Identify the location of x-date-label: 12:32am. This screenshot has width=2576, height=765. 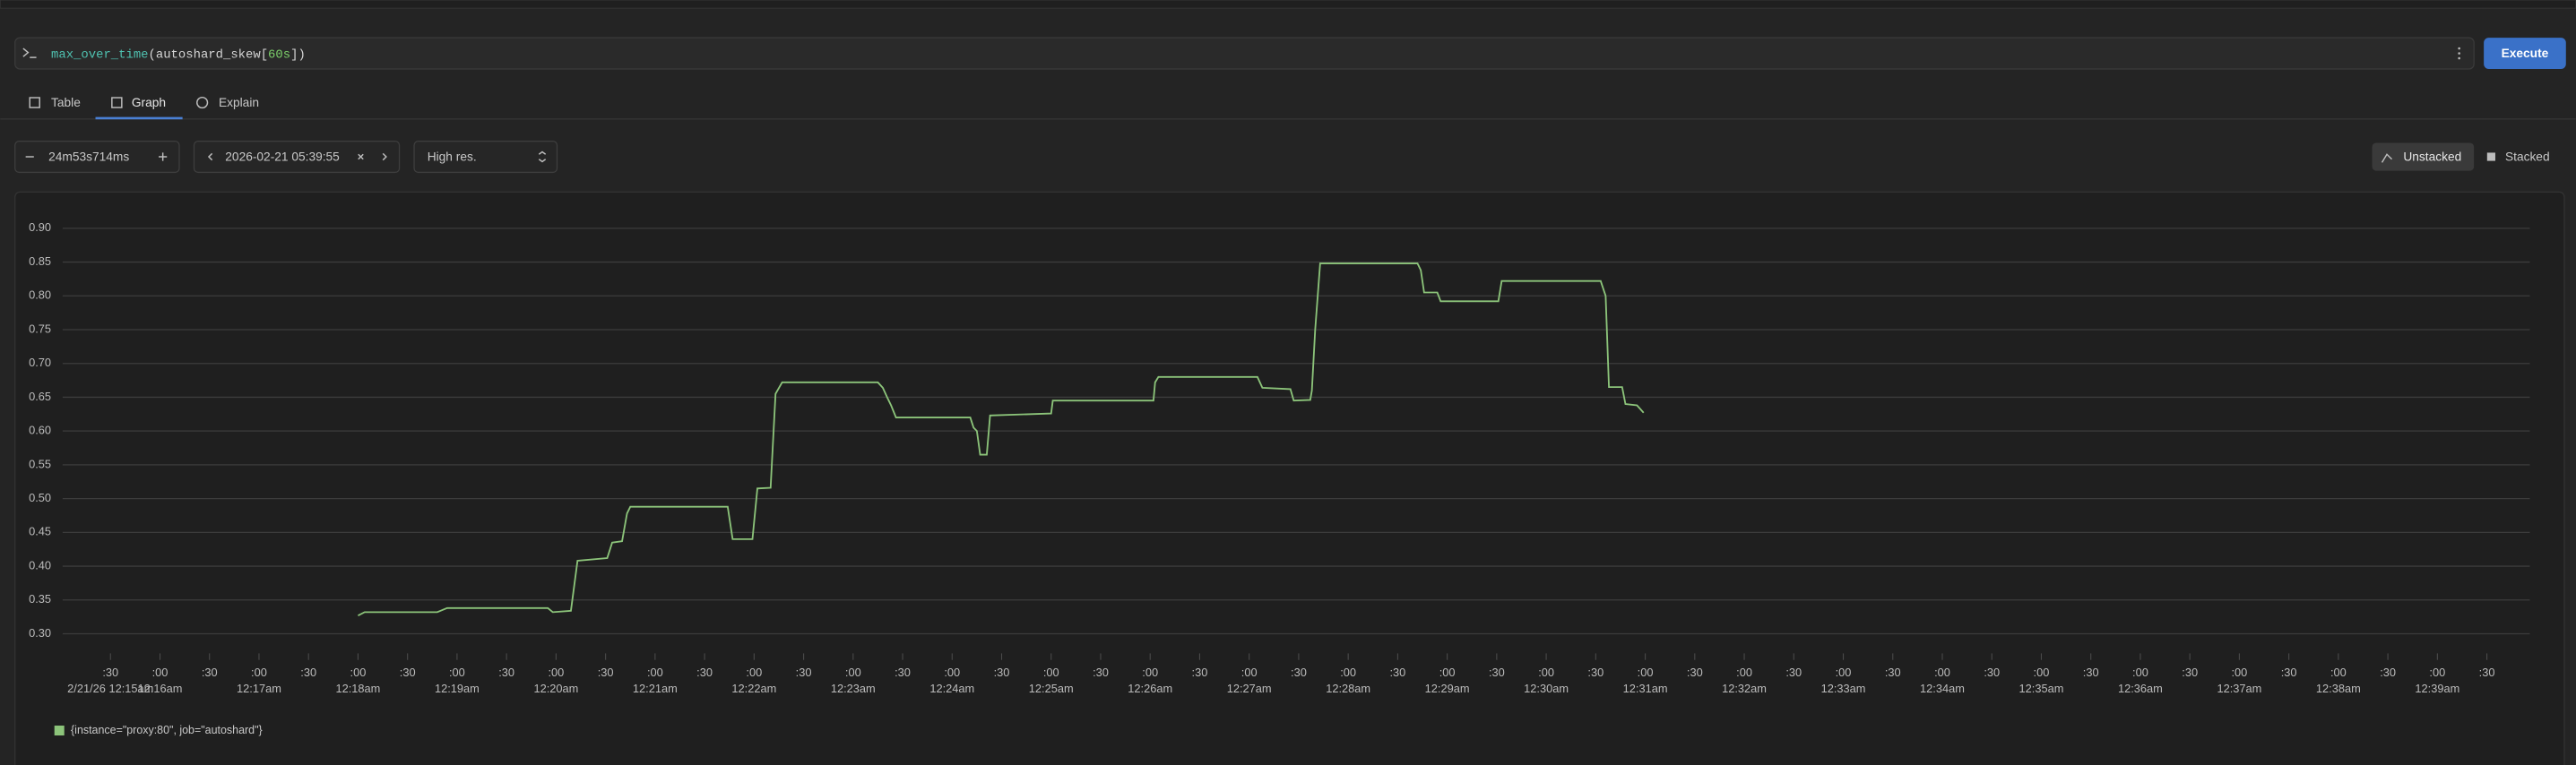
(1744, 688).